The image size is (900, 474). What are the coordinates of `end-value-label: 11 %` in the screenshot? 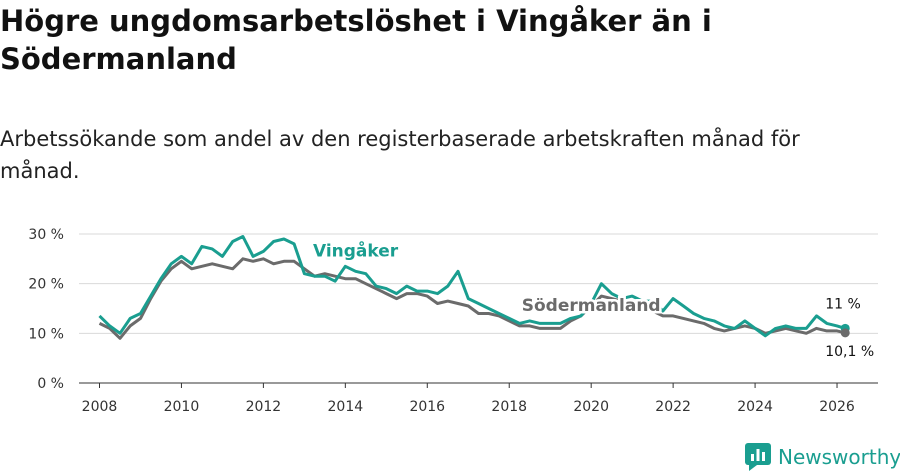 It's located at (843, 304).